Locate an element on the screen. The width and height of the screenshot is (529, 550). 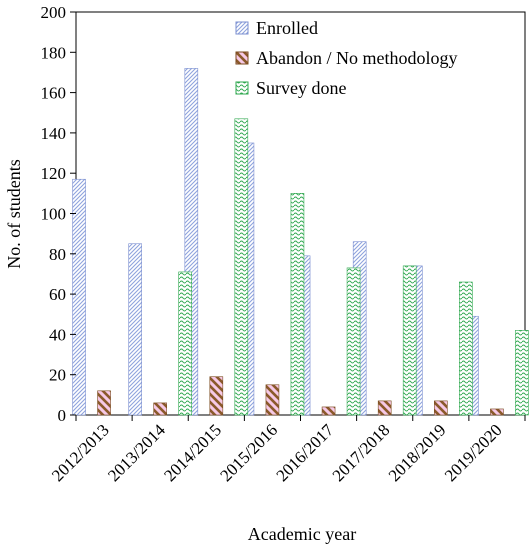
legend-label-survey-done: Survey done is located at coordinates (301, 88).